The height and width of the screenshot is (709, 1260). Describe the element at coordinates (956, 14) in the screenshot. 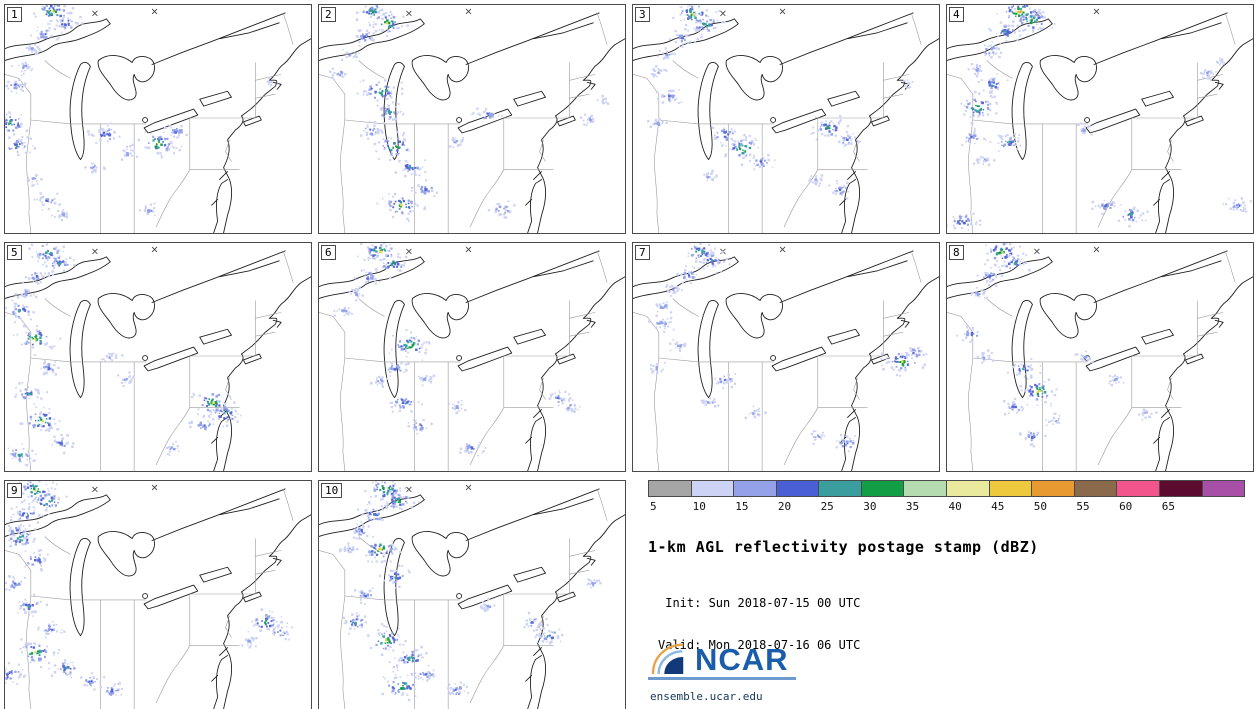

I see `member-number-label: 4` at that location.